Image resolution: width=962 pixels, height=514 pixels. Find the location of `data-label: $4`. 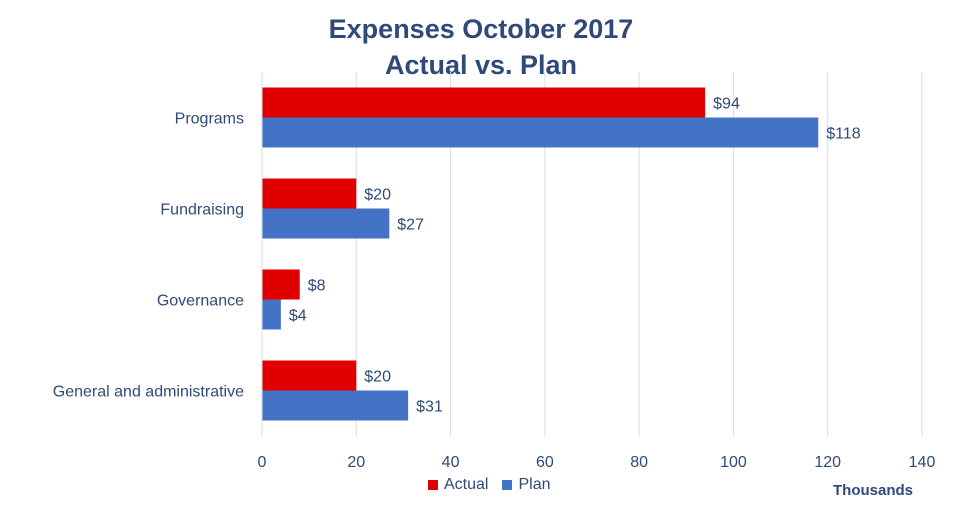

data-label: $4 is located at coordinates (298, 316).